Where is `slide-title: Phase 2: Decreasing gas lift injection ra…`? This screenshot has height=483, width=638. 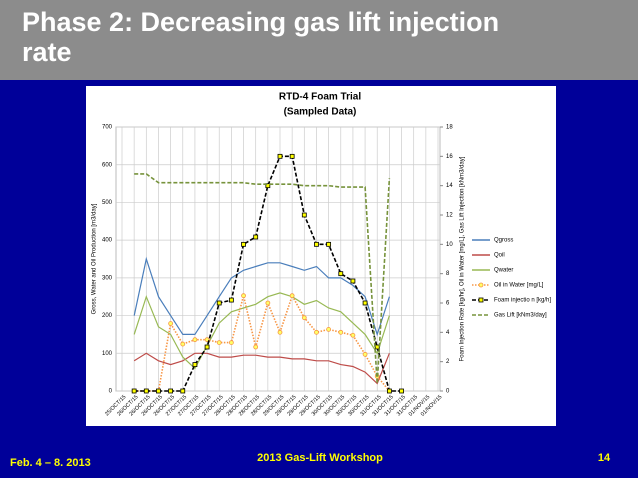 slide-title: Phase 2: Decreasing gas lift injection ra… is located at coordinates (260, 37).